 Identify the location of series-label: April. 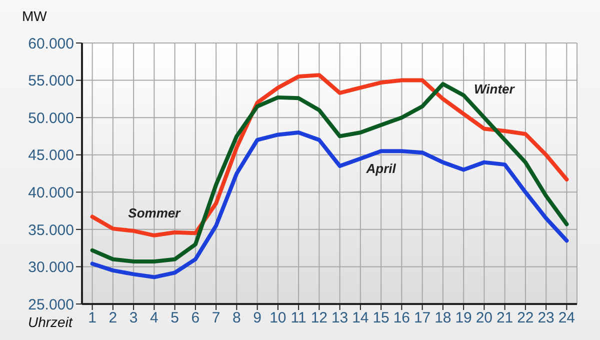
(380, 168).